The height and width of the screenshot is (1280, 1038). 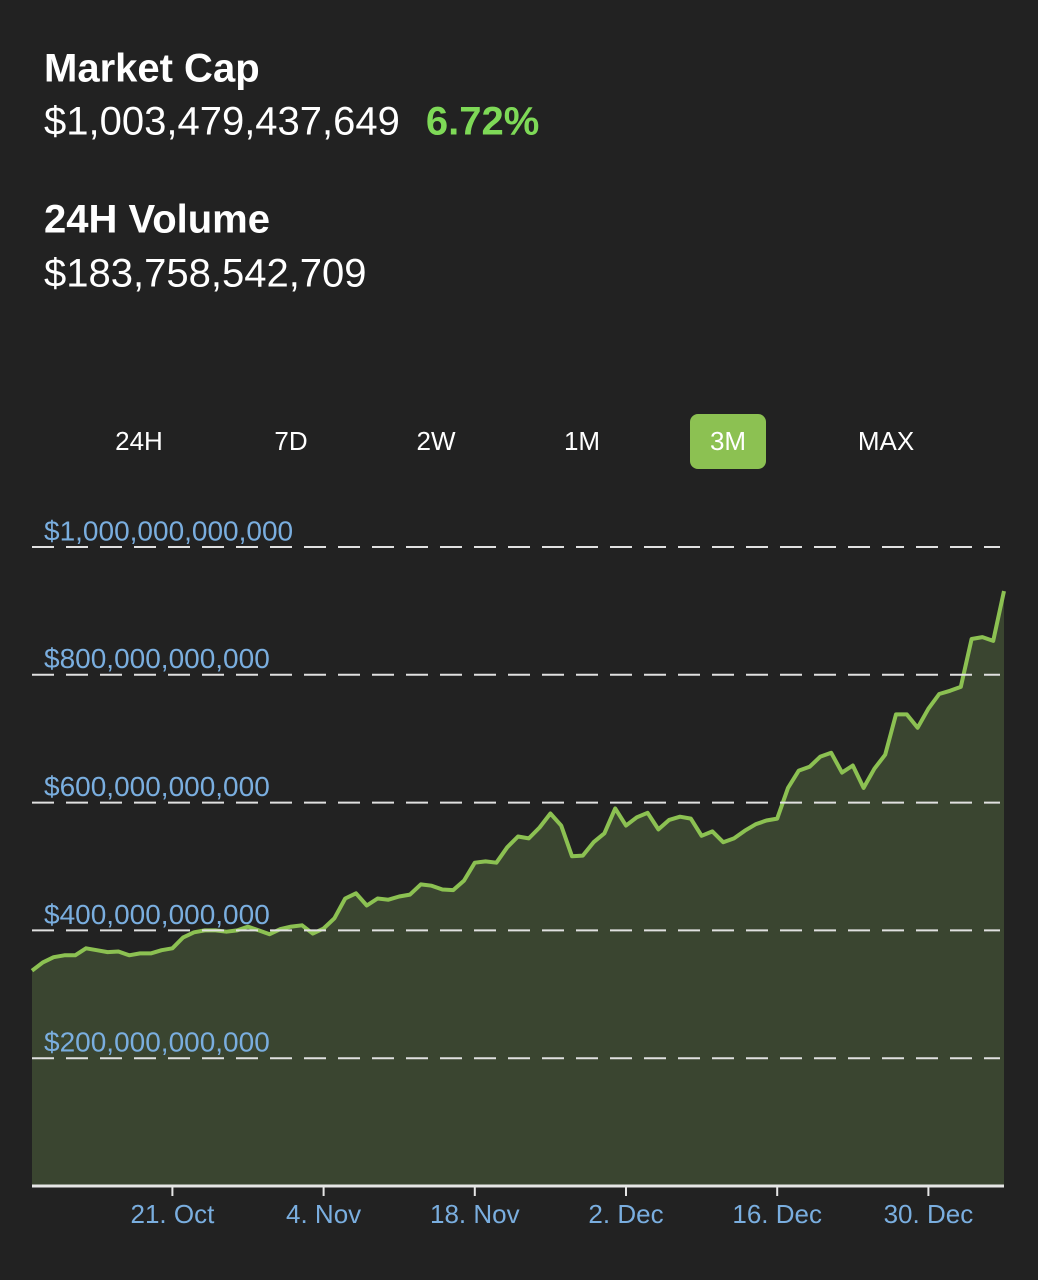 I want to click on market-cap-value: $1,003,479,437,649, so click(x=222, y=122).